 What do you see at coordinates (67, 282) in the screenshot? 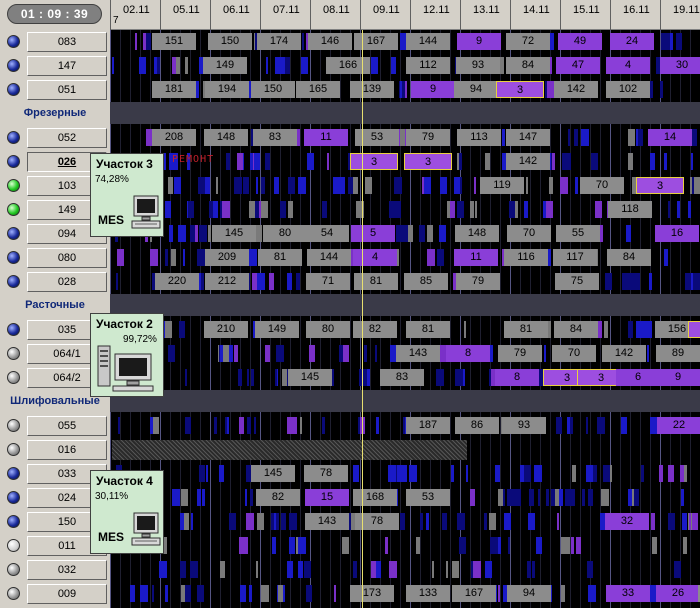
I see `machine-button: 028` at bounding box center [67, 282].